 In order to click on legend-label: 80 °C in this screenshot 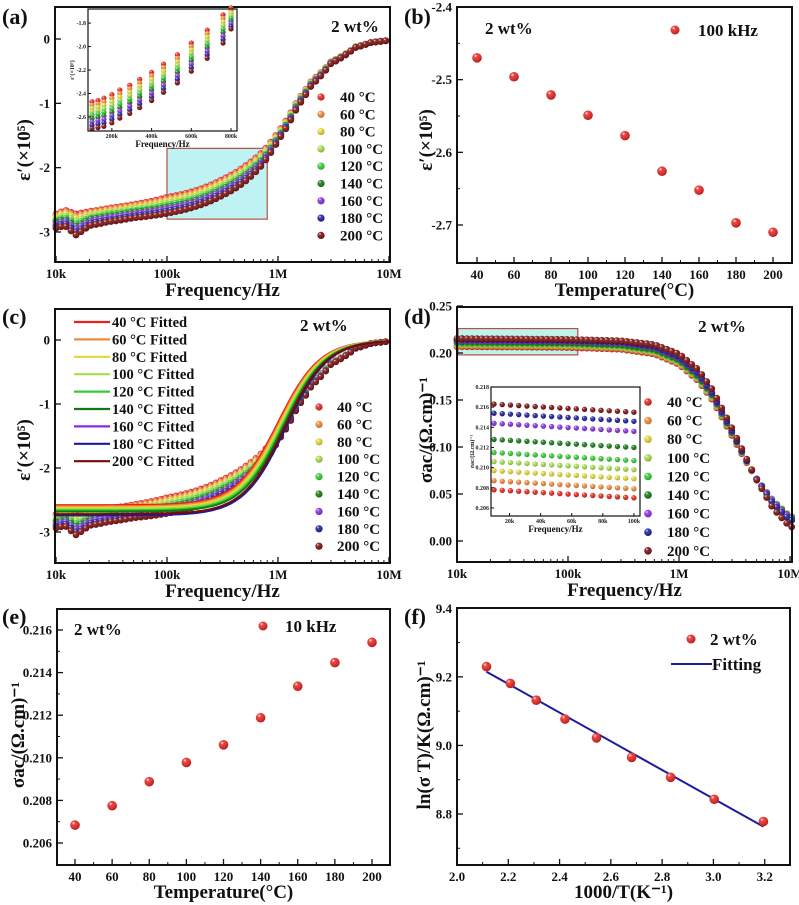, I will do `click(355, 443)`.